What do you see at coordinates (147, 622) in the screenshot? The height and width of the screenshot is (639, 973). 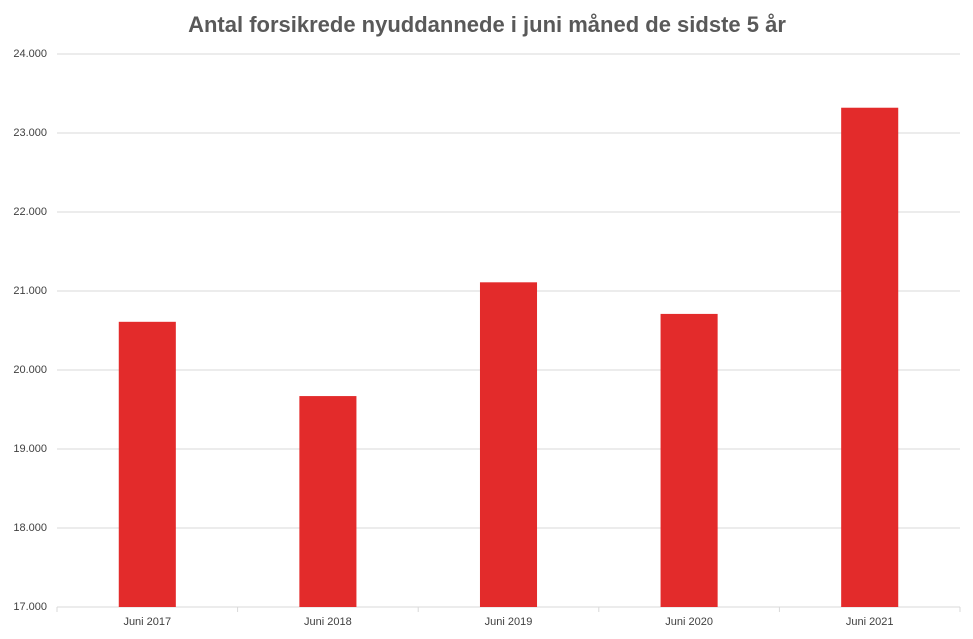 I see `x-tick-label: Juni 2017` at bounding box center [147, 622].